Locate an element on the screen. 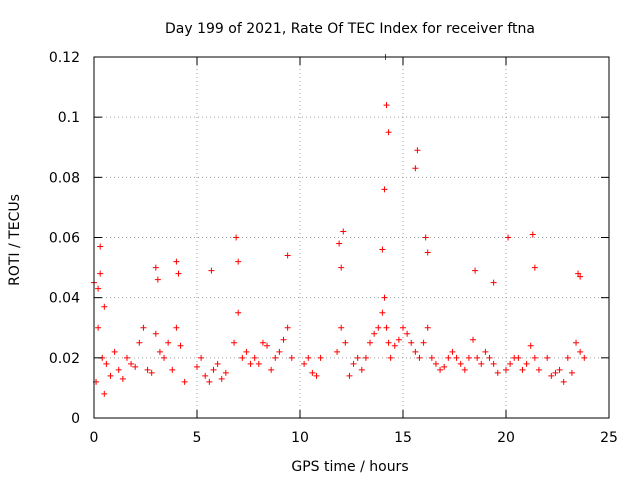 This screenshot has width=640, height=480. y-axis-label: ROTI / TECUs is located at coordinates (15, 240).